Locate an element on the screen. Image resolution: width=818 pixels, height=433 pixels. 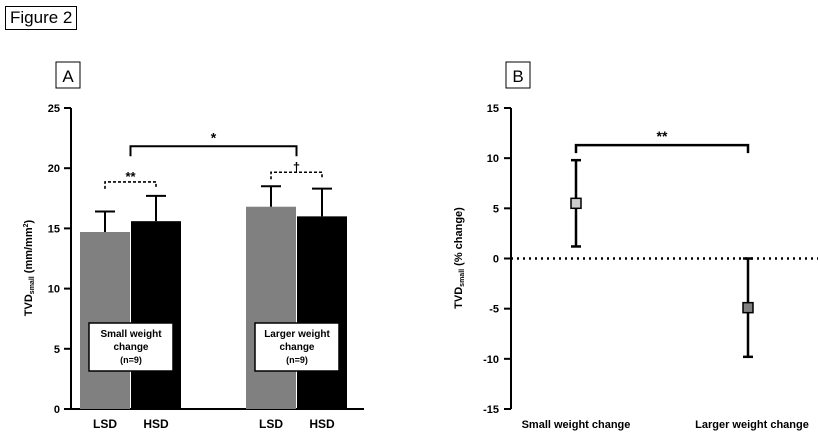
panel-b-y-tick-label: 15 is located at coordinates (493, 109).